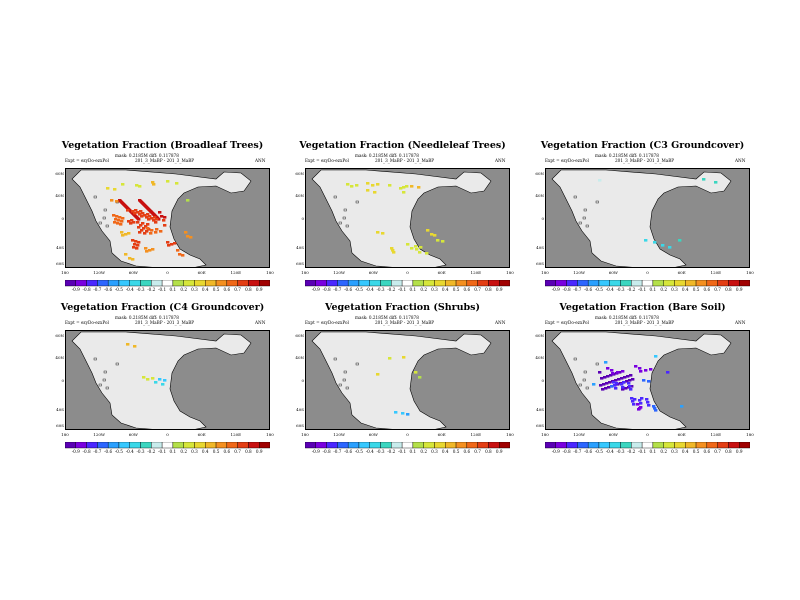 The image size is (800, 600). Describe the element at coordinates (402, 145) in the screenshot. I see `chart-title: Vegetation Fraction (Needleleaf Trees)` at that location.